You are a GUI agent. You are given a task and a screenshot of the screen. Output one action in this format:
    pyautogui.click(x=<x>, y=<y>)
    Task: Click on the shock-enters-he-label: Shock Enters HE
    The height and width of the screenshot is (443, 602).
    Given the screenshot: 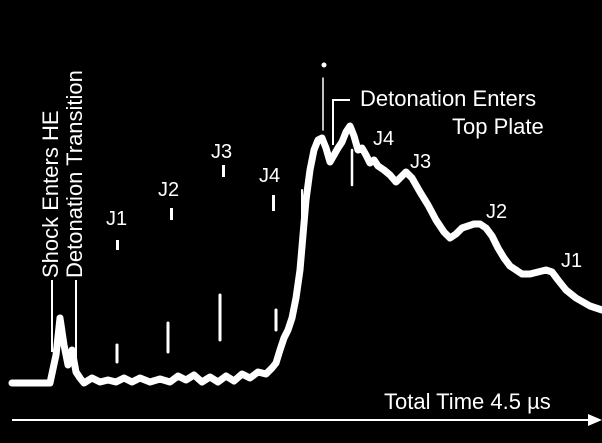 What is the action you would take?
    pyautogui.click(x=50, y=194)
    